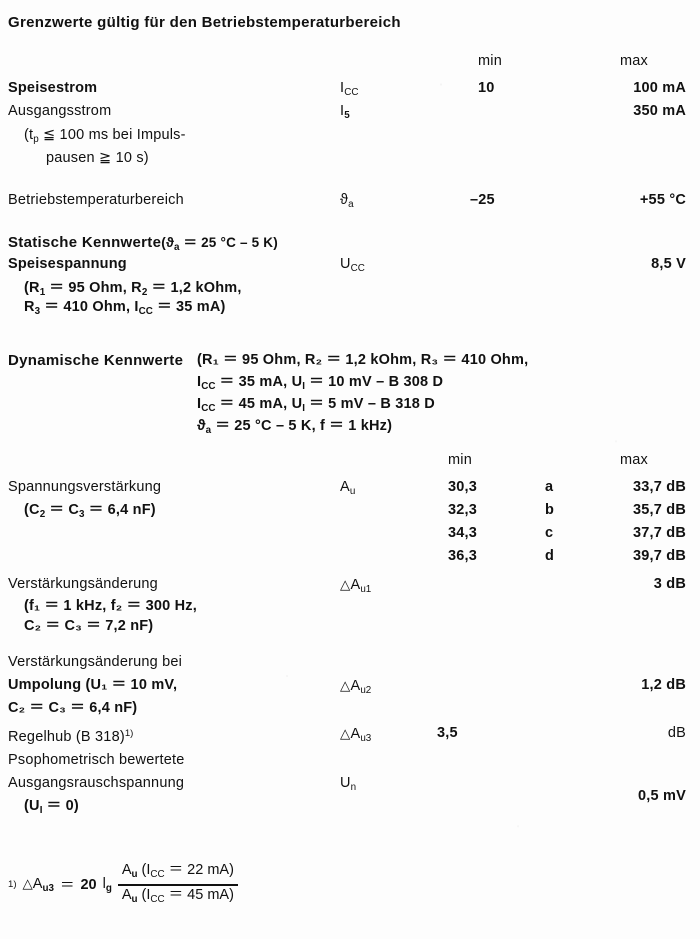 The height and width of the screenshot is (939, 700). I want to click on lhs-subscript: u3, so click(48, 888).